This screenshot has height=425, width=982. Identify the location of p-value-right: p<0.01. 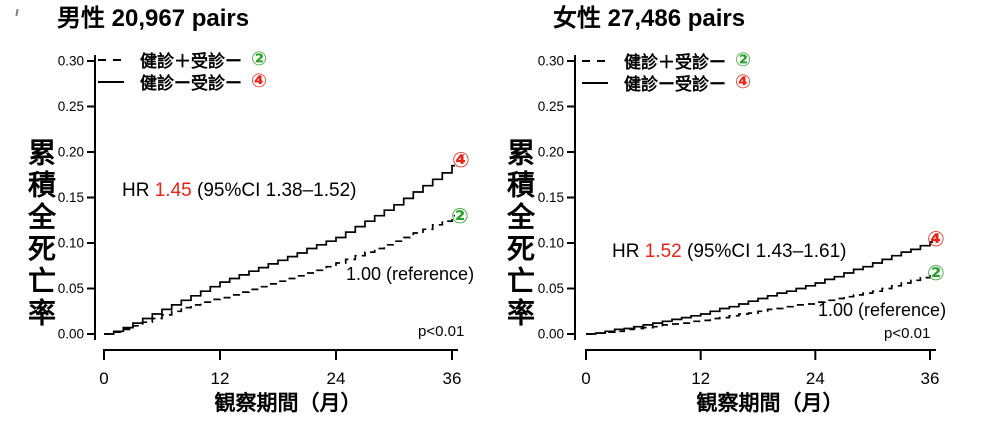
(907, 333).